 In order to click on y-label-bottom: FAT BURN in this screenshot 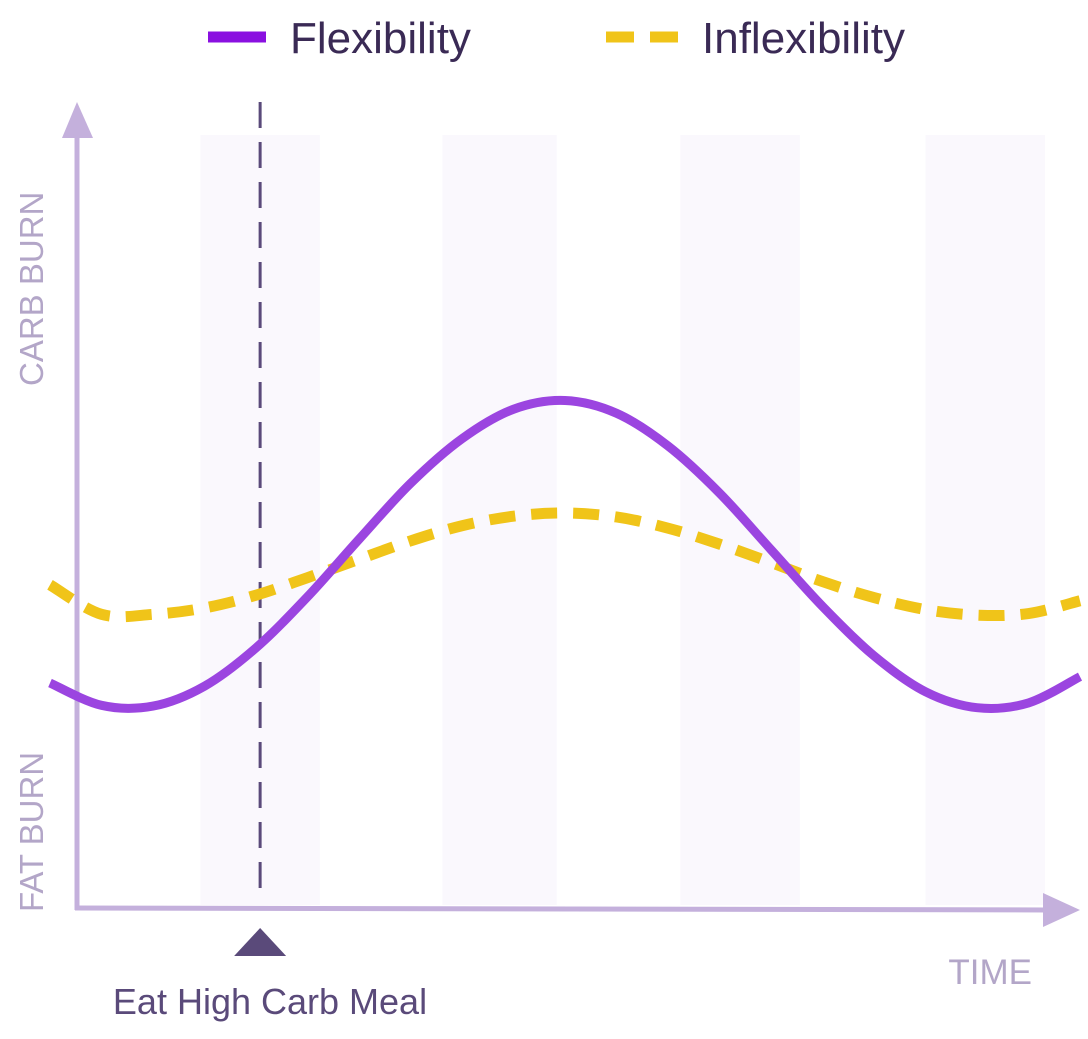, I will do `click(31, 832)`.